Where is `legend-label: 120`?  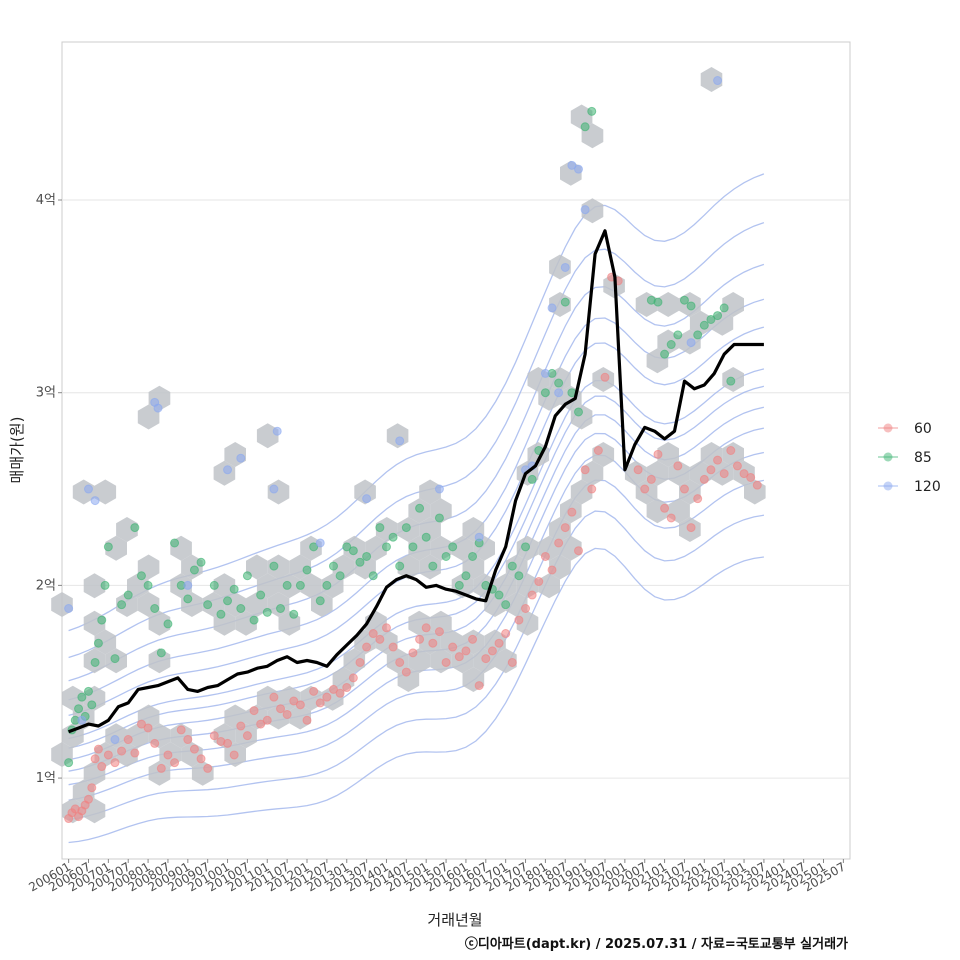 legend-label: 120 is located at coordinates (927, 487).